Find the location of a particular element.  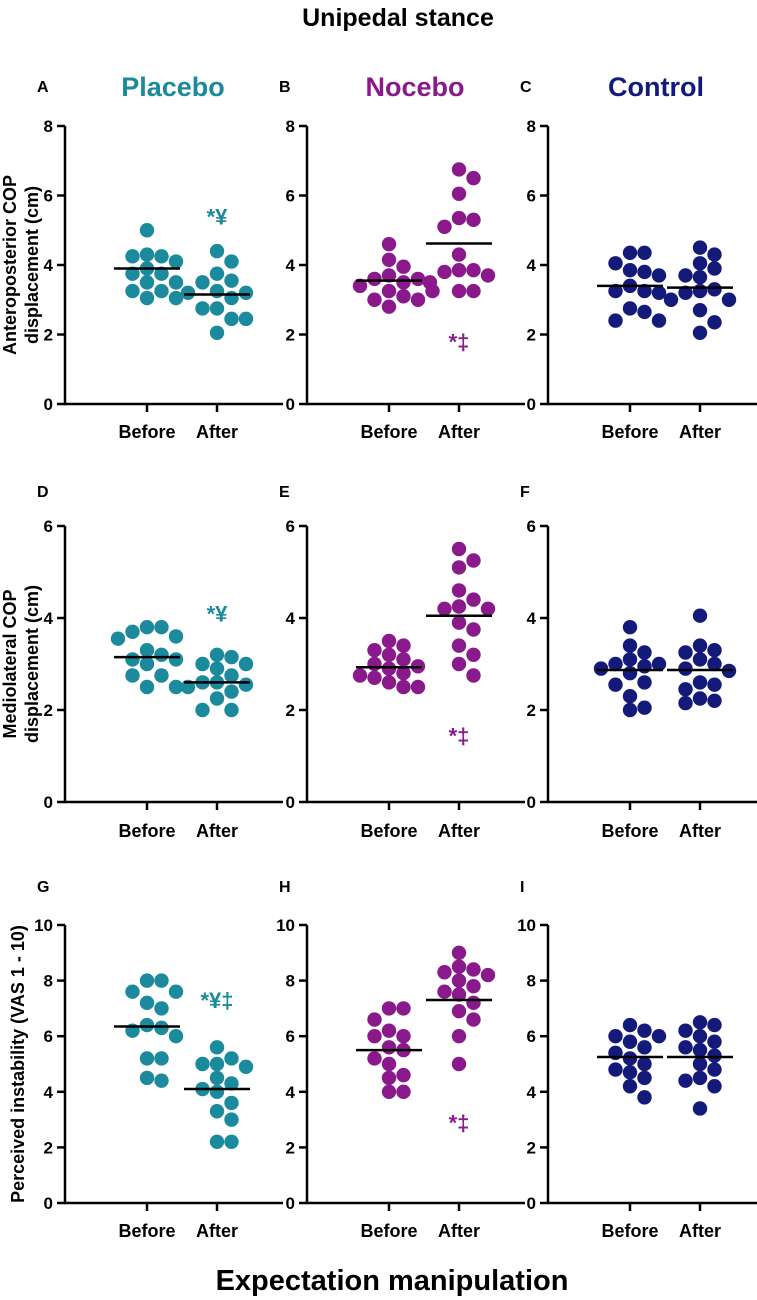

y-axis-title-line: displacement (cm) is located at coordinates (32, 664).